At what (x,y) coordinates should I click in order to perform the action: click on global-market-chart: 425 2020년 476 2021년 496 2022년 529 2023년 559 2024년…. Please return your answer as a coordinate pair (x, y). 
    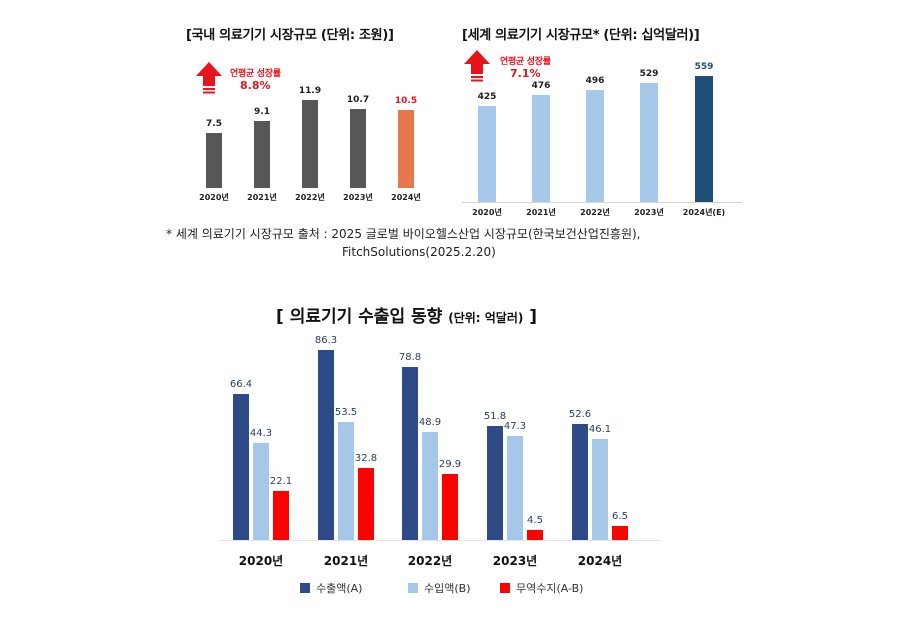
    Looking at the image, I should click on (603, 140).